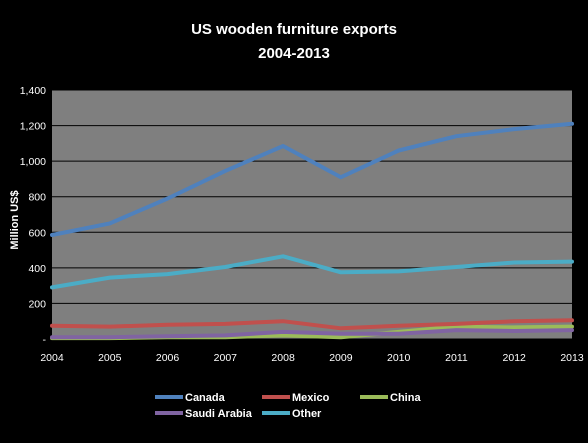 This screenshot has width=588, height=443. I want to click on legend-label-mexico: Mexico, so click(311, 398).